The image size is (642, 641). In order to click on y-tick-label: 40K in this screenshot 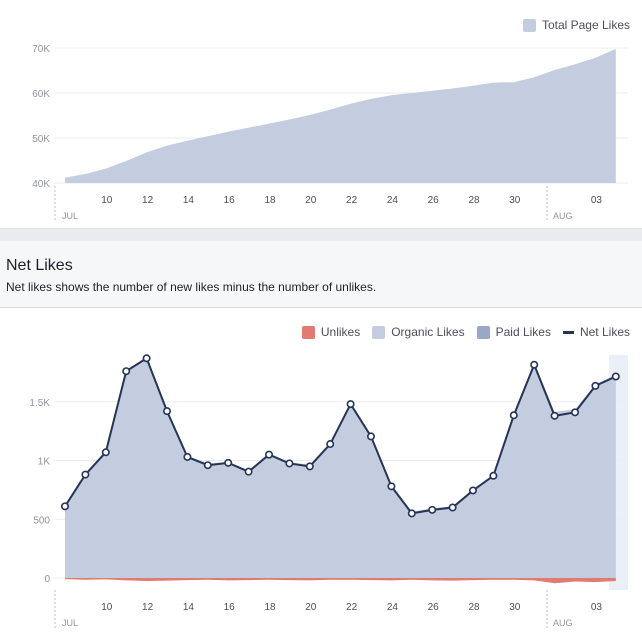, I will do `click(41, 184)`.